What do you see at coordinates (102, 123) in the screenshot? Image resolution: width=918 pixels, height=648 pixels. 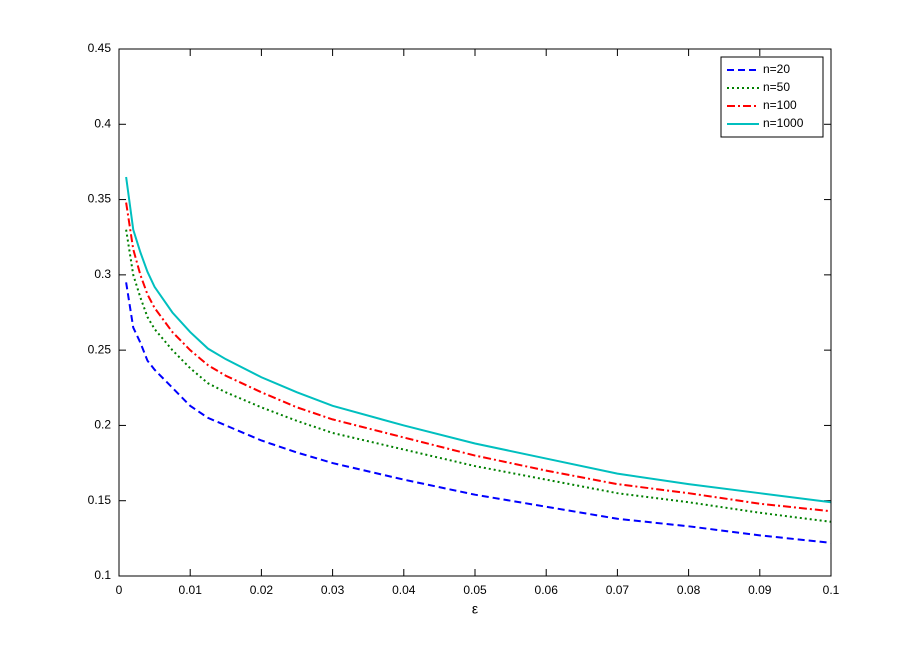 I see `y-tick-label: 0.4` at bounding box center [102, 123].